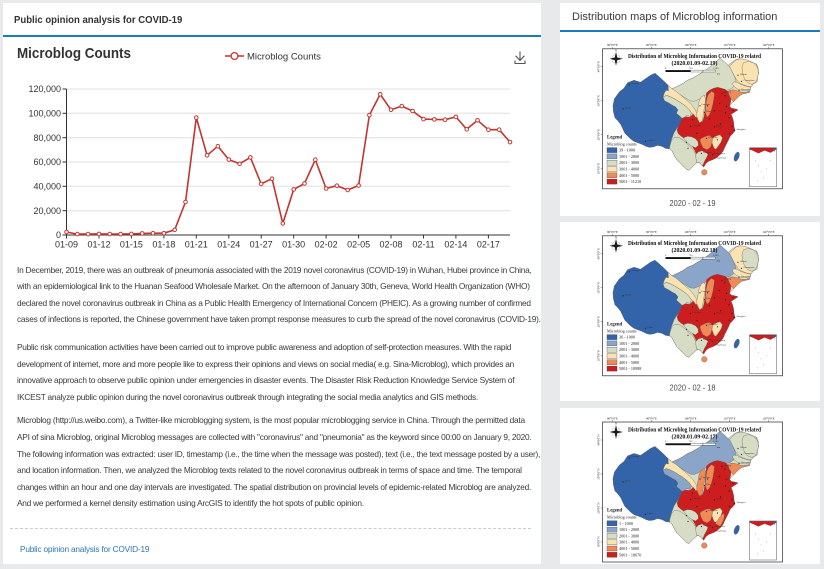 The height and width of the screenshot is (569, 824). Describe the element at coordinates (47, 187) in the screenshot. I see `svg-text: 40,000` at that location.